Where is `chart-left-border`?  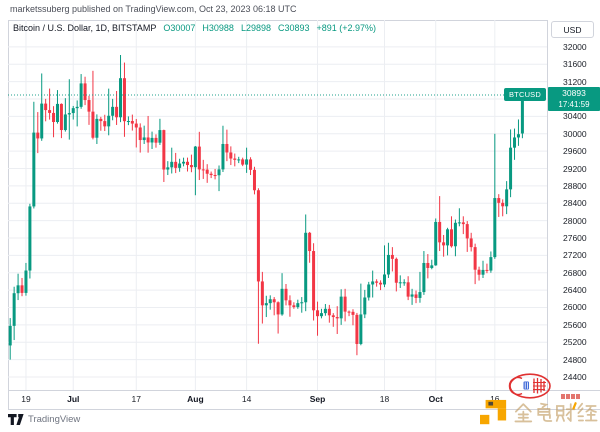
chart-left-border is located at coordinates (8, 215).